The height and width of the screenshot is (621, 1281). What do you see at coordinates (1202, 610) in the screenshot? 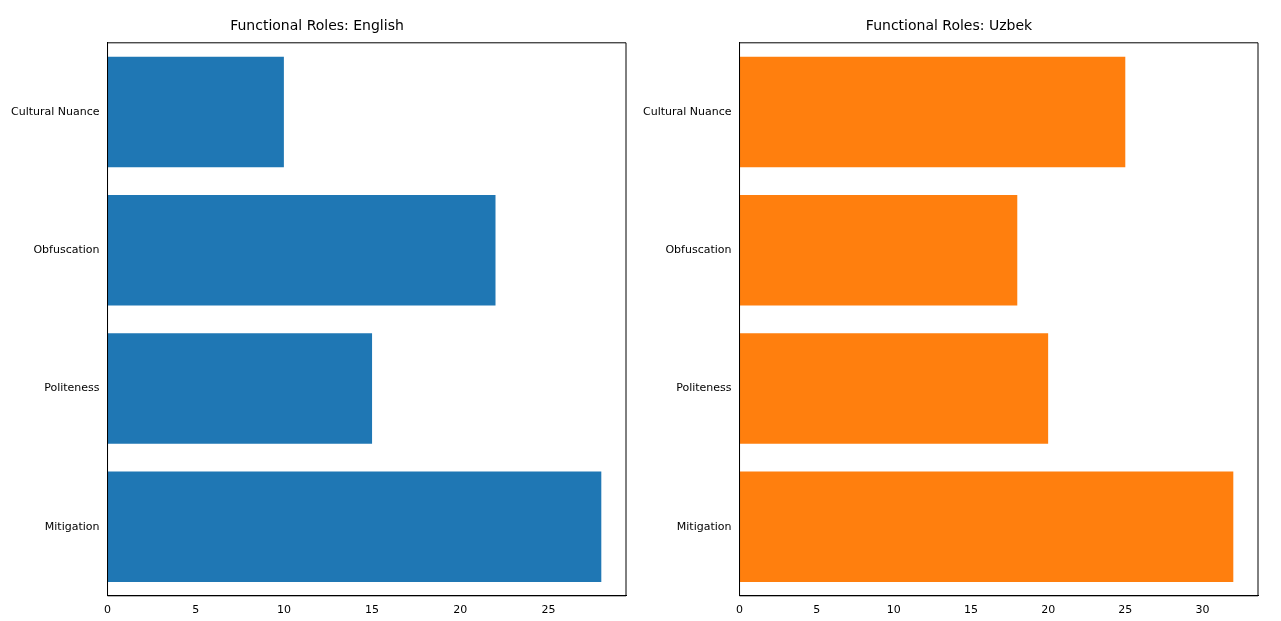
I see `x-tick-label: 30` at bounding box center [1202, 610].